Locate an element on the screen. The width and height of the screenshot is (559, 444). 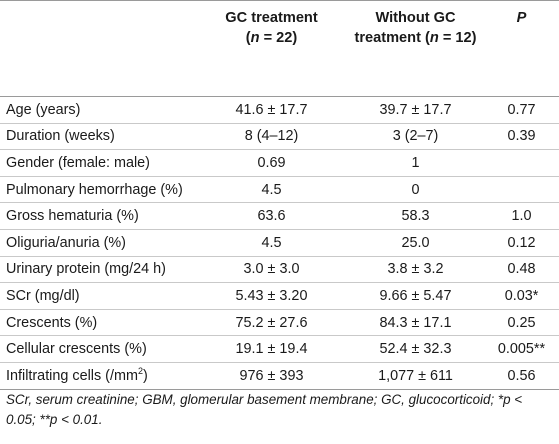
row-label: Pulmonary hemorrhage (%) is located at coordinates (98, 190).